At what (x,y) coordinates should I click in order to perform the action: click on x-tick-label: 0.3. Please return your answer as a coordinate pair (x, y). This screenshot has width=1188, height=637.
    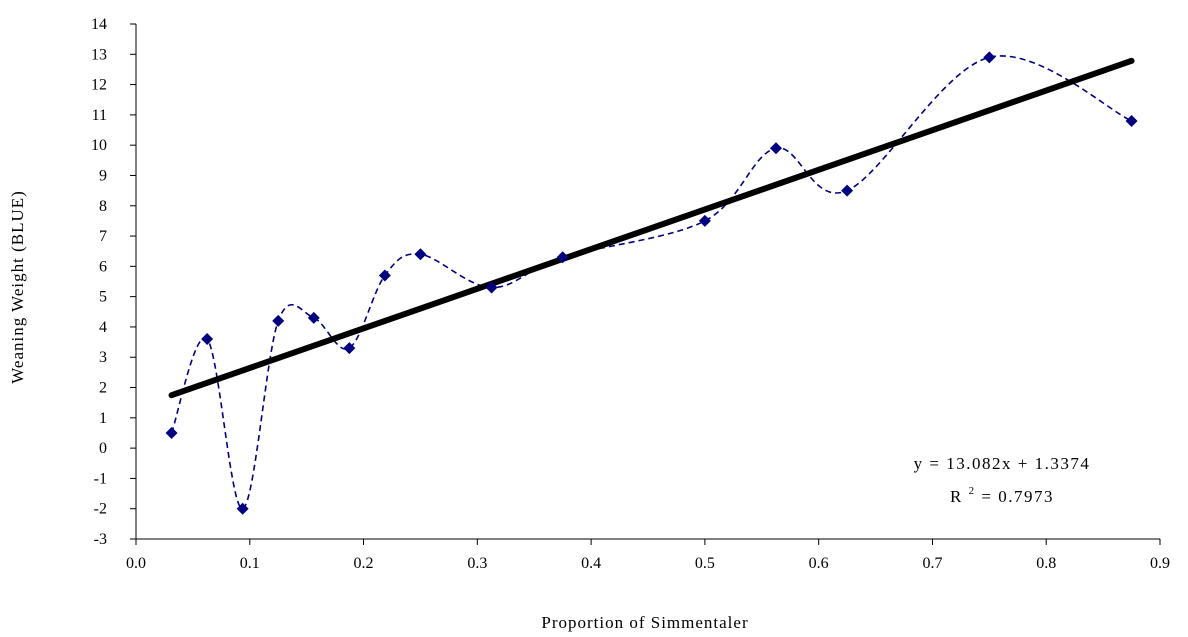
    Looking at the image, I should click on (477, 563).